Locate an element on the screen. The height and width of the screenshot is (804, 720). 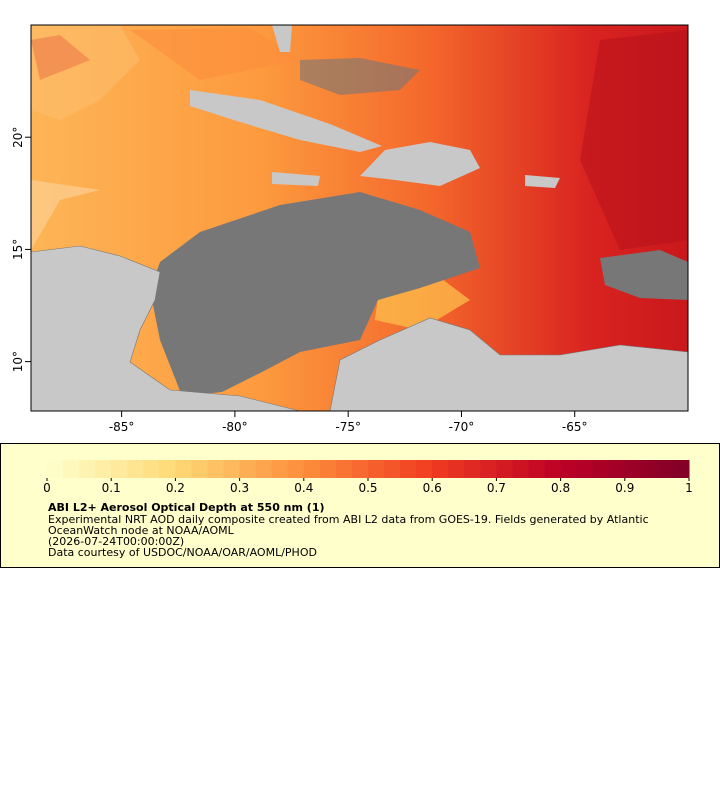
colorbar-tick-label: 0.6 is located at coordinates (432, 488).